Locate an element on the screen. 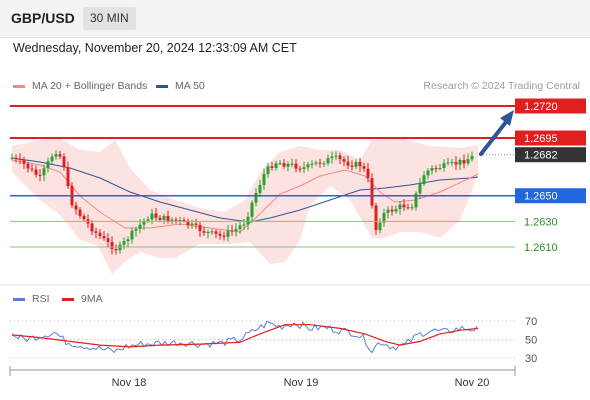  last-price-tag is located at coordinates (550, 155).